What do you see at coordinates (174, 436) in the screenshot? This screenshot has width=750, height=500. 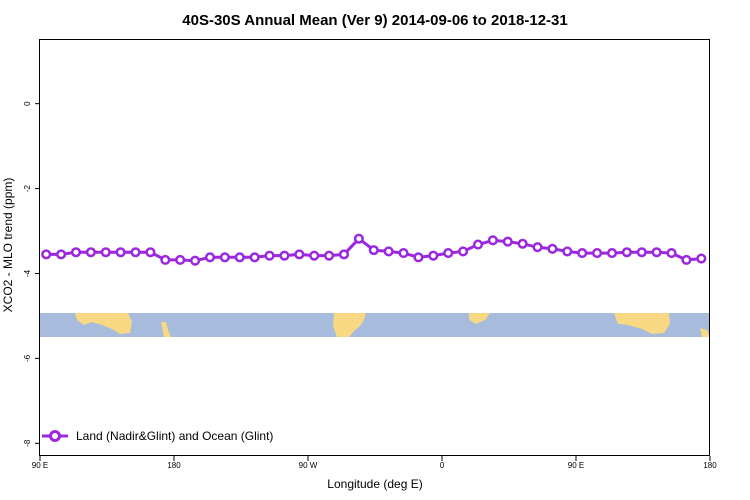 I see `legend-label: Land (Nadir&Glint) and Ocean (Glint)` at bounding box center [174, 436].